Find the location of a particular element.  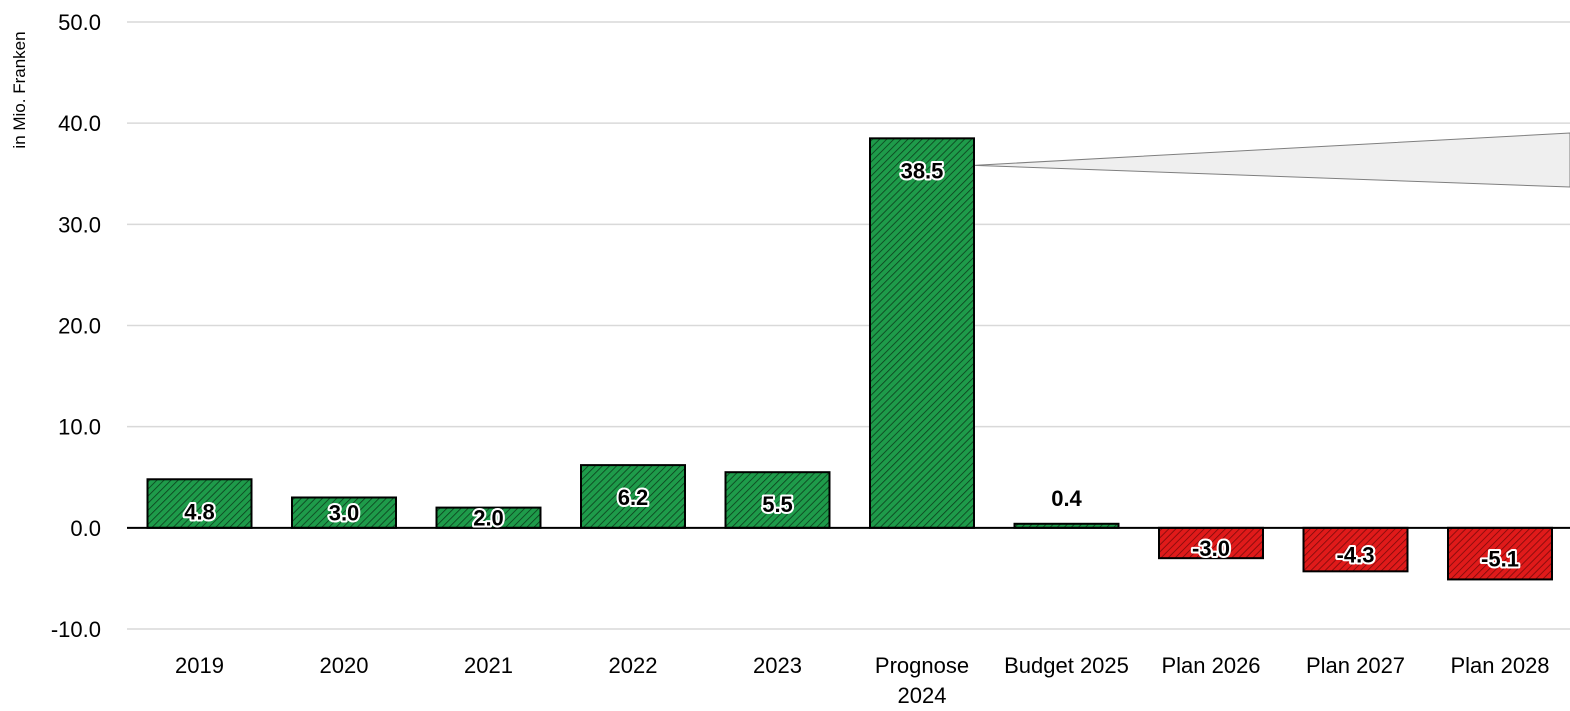

data-label: 3.0 is located at coordinates (344, 513).